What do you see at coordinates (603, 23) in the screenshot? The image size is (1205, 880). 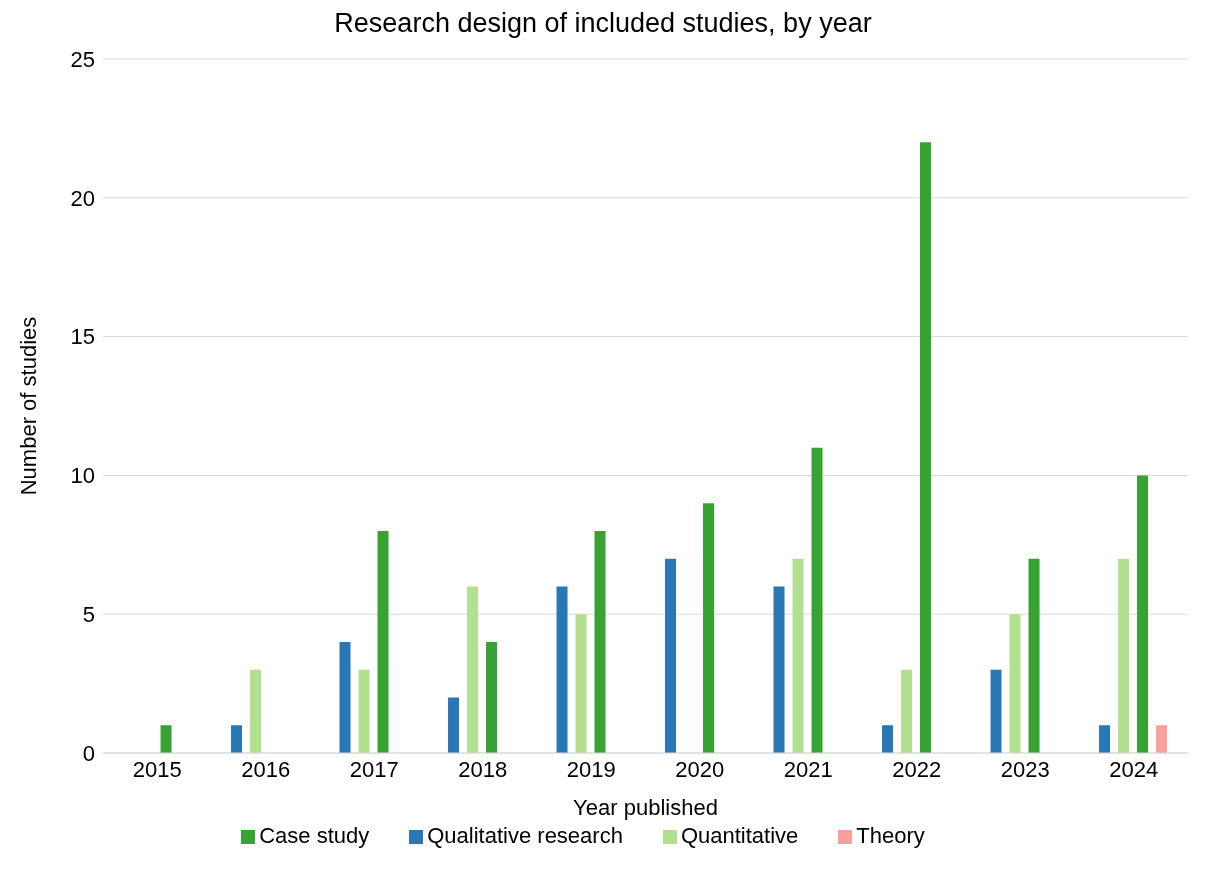 I see `chart-title: Research design of included studies, by year` at bounding box center [603, 23].